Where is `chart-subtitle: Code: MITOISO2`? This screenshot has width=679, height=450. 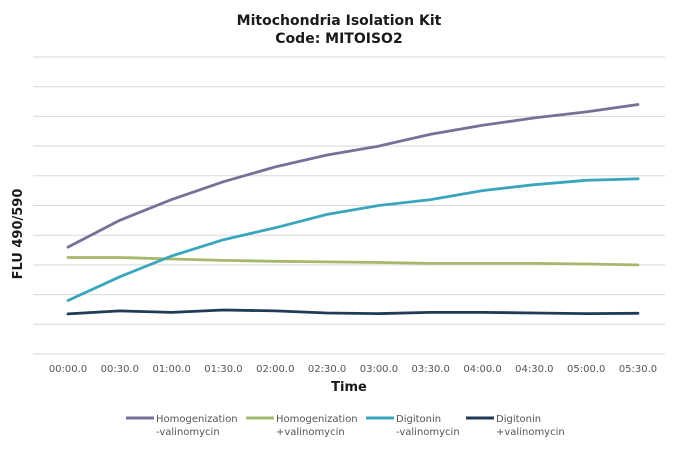 chart-subtitle: Code: MITOISO2 is located at coordinates (338, 39).